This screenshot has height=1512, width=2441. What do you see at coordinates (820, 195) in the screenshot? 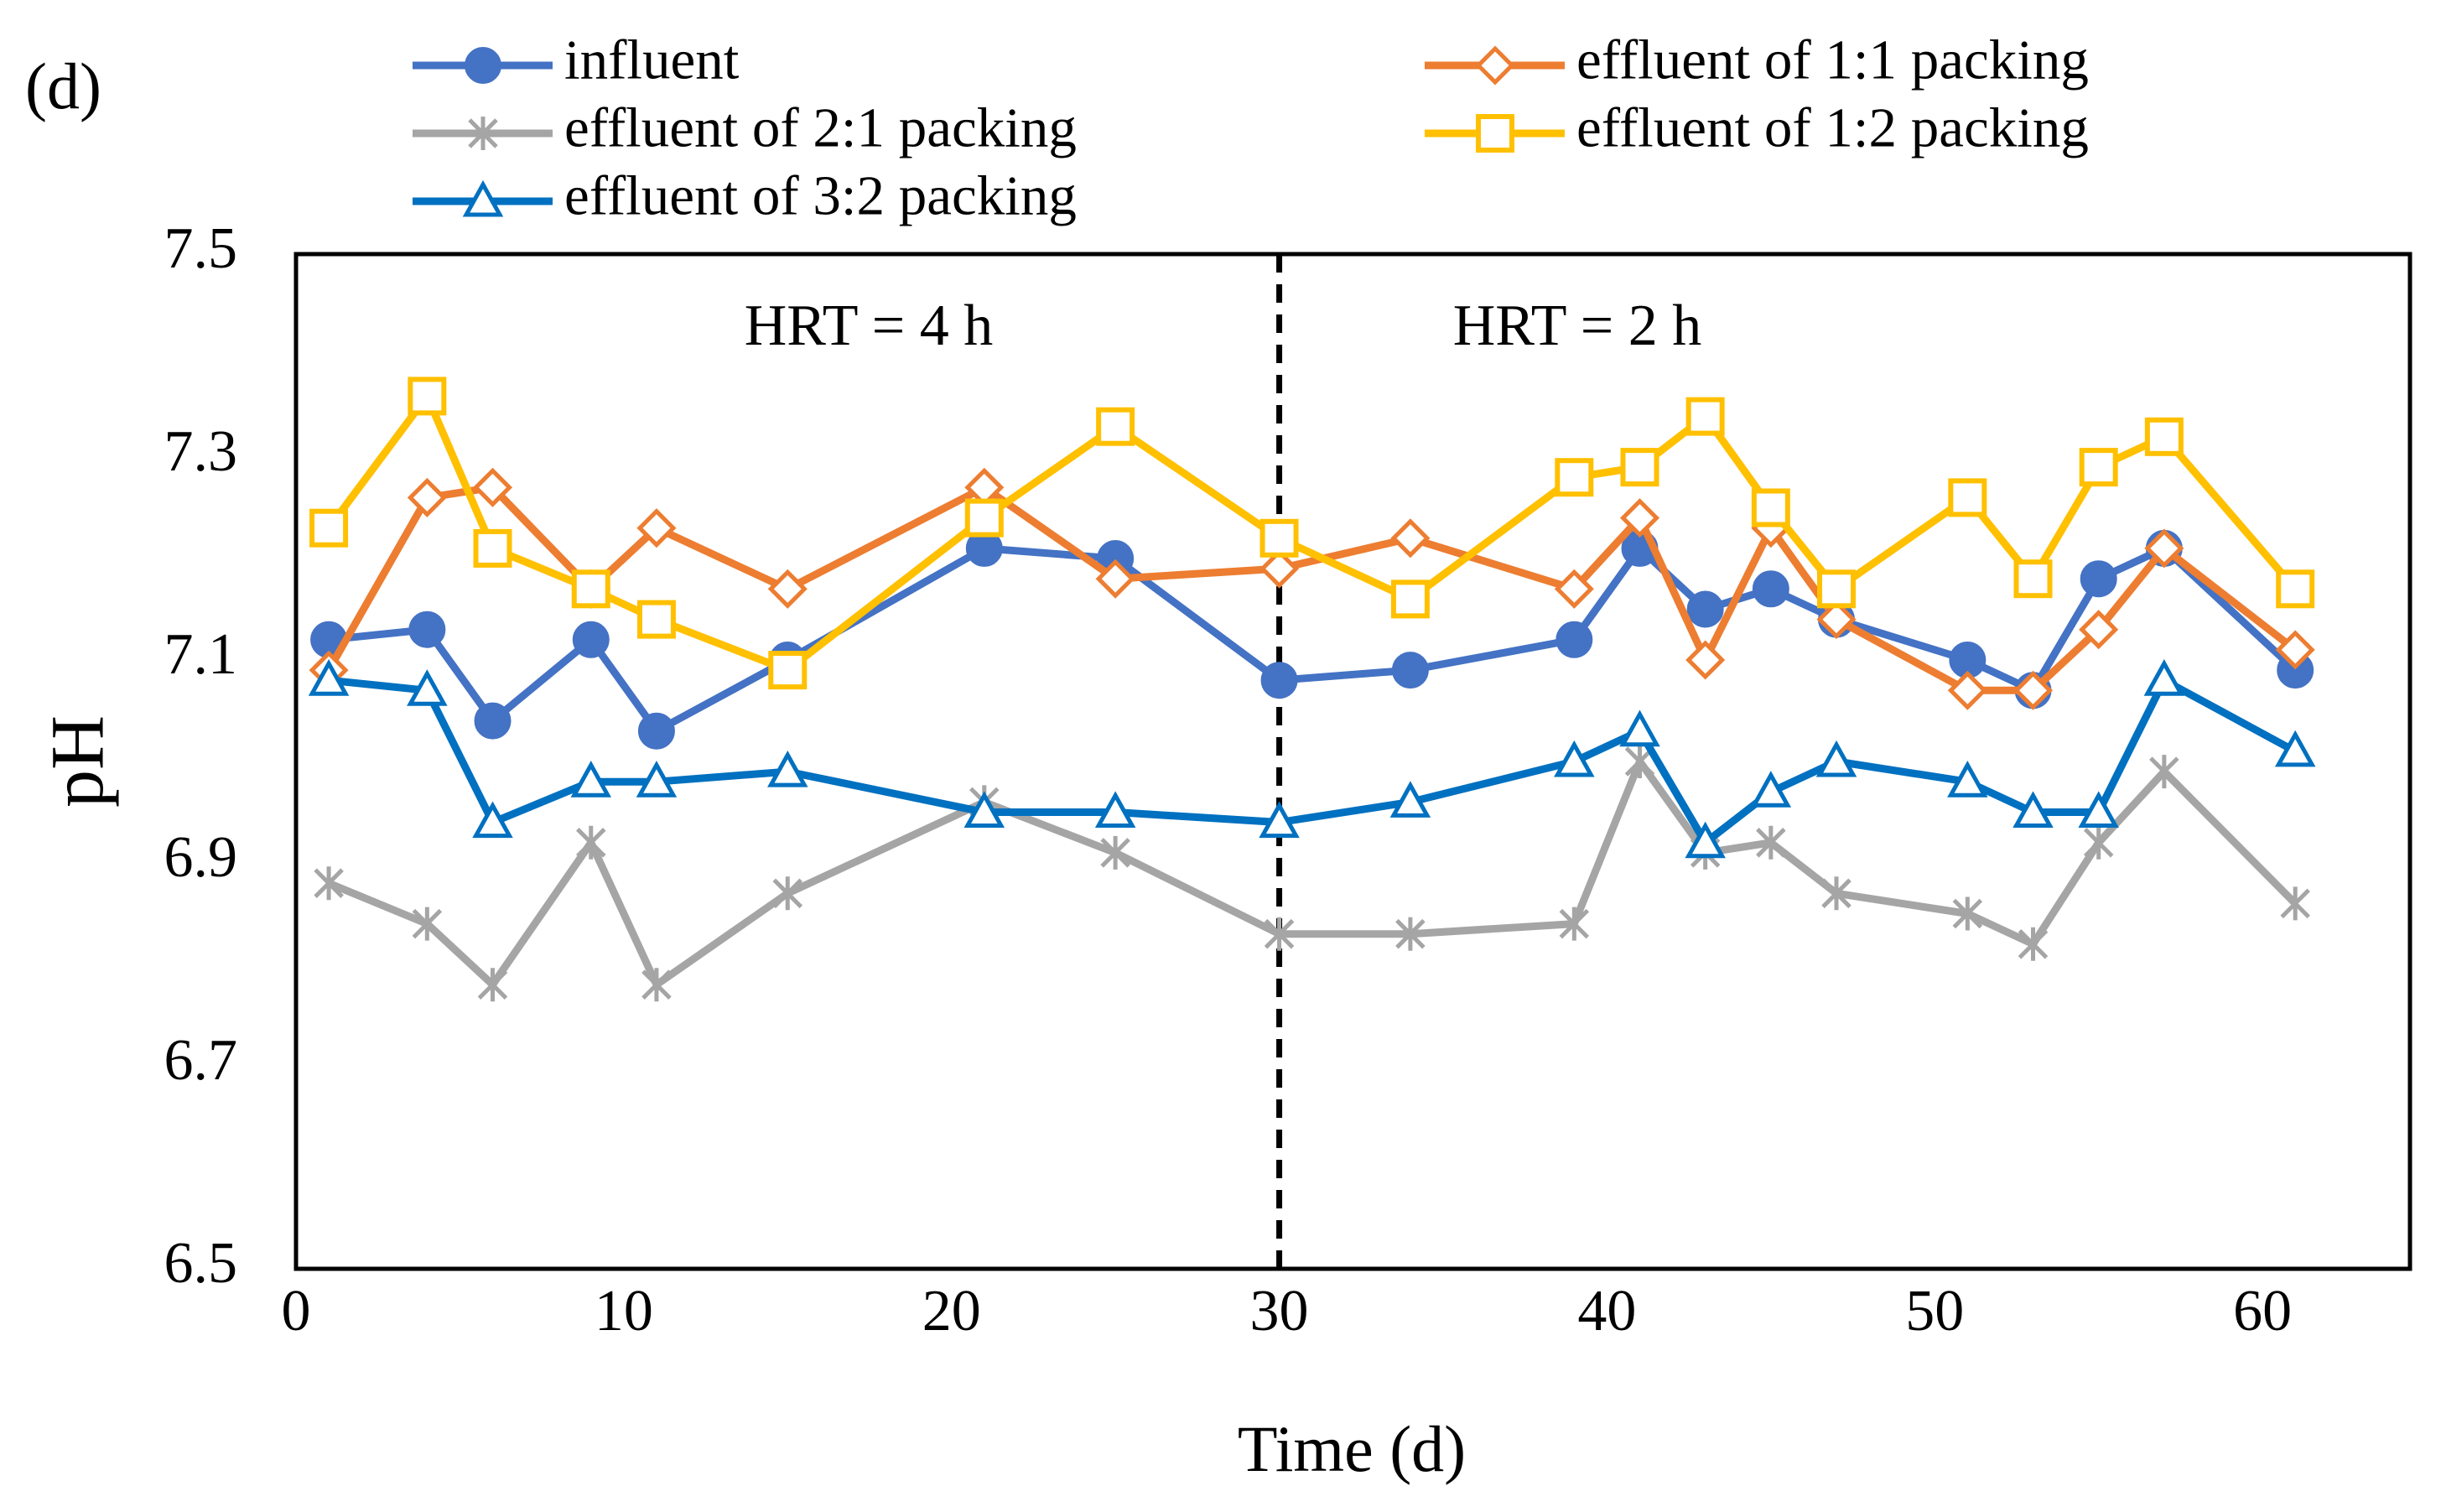
I see `legend-label: effluent of 3:2 packing` at bounding box center [820, 195].